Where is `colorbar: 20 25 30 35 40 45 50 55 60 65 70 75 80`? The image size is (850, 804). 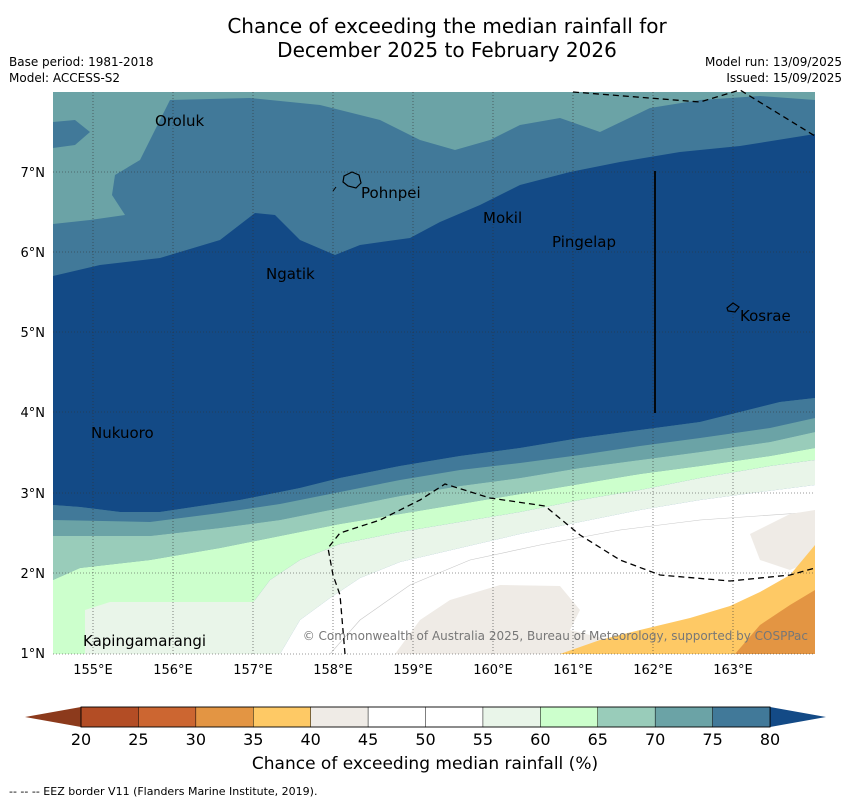 colorbar: 20 25 30 35 40 45 50 55 60 65 70 75 80 is located at coordinates (425, 727).